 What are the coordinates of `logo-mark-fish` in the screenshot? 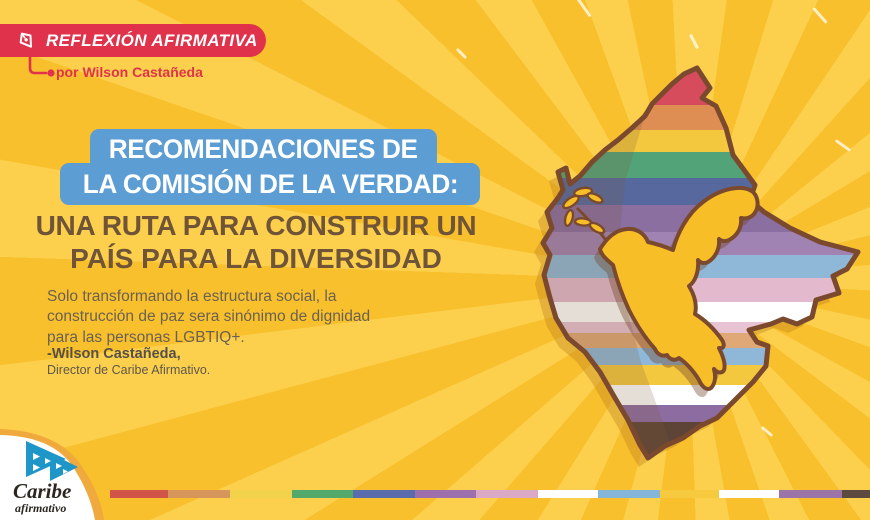 It's located at (52, 461).